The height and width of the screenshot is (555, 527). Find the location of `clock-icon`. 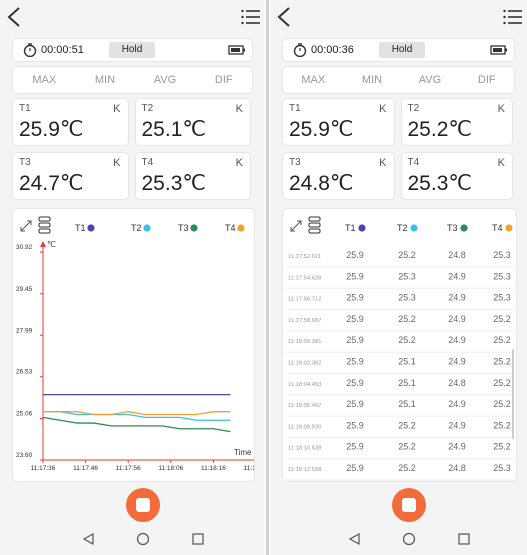

clock-icon is located at coordinates (300, 50).